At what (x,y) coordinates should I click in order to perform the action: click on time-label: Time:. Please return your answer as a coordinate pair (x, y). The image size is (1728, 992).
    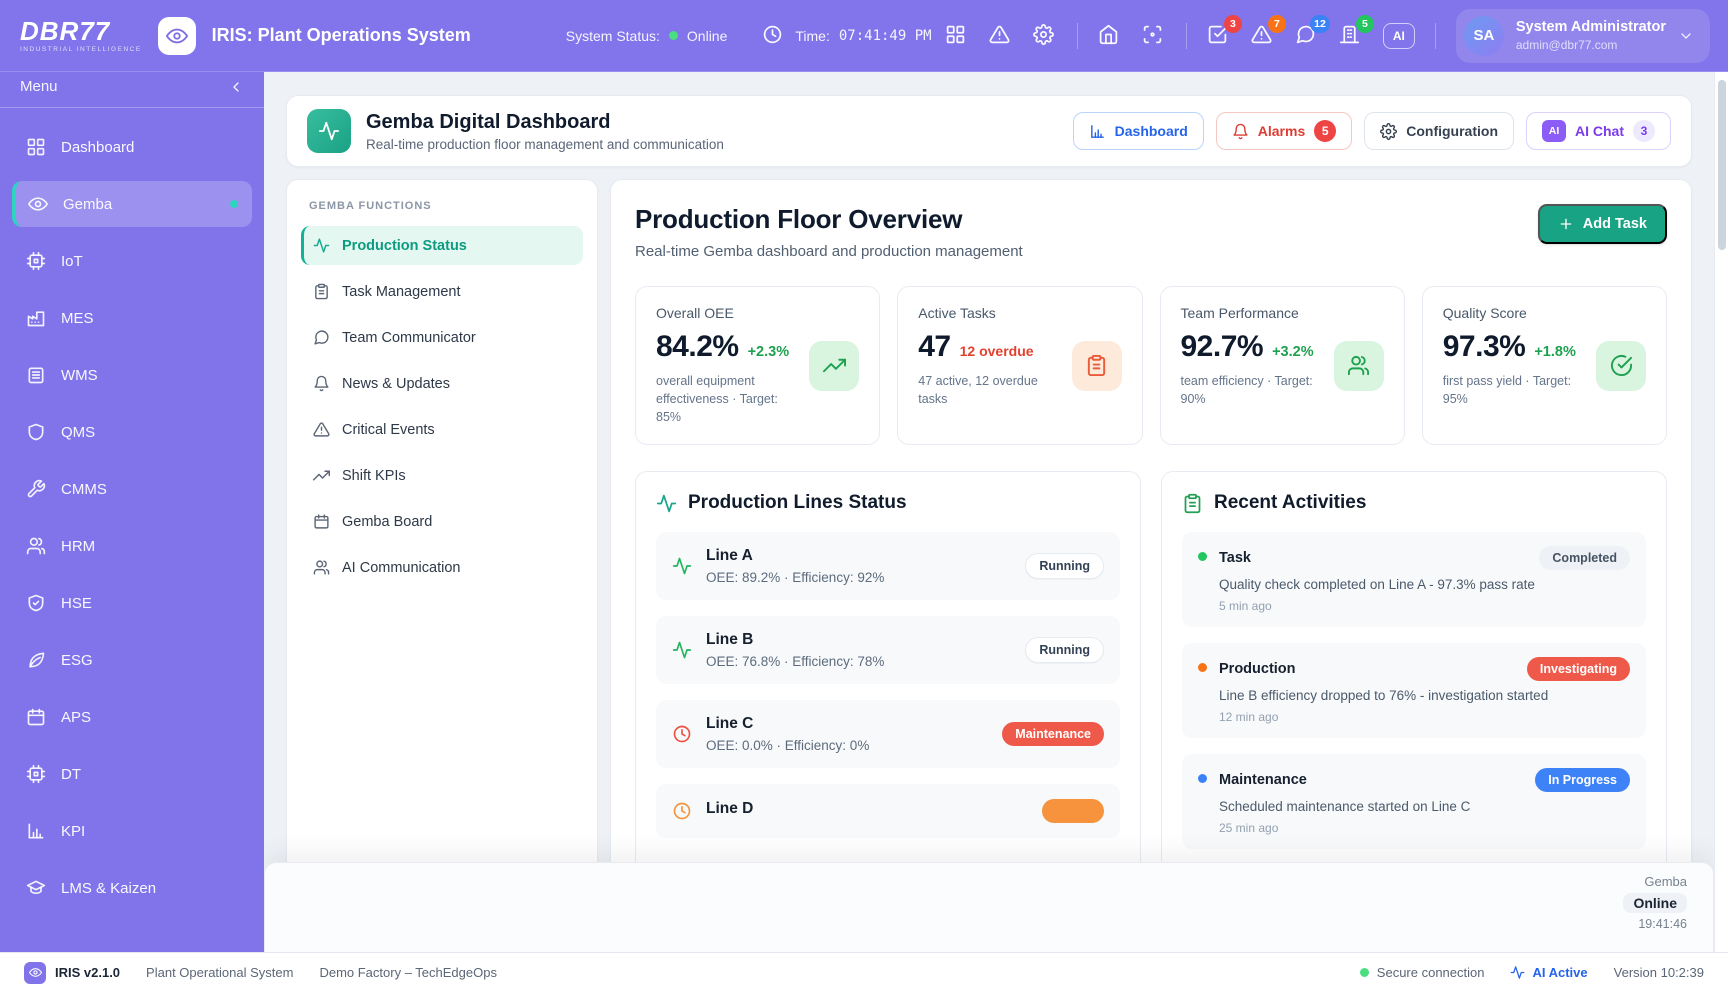
    Looking at the image, I should click on (812, 35).